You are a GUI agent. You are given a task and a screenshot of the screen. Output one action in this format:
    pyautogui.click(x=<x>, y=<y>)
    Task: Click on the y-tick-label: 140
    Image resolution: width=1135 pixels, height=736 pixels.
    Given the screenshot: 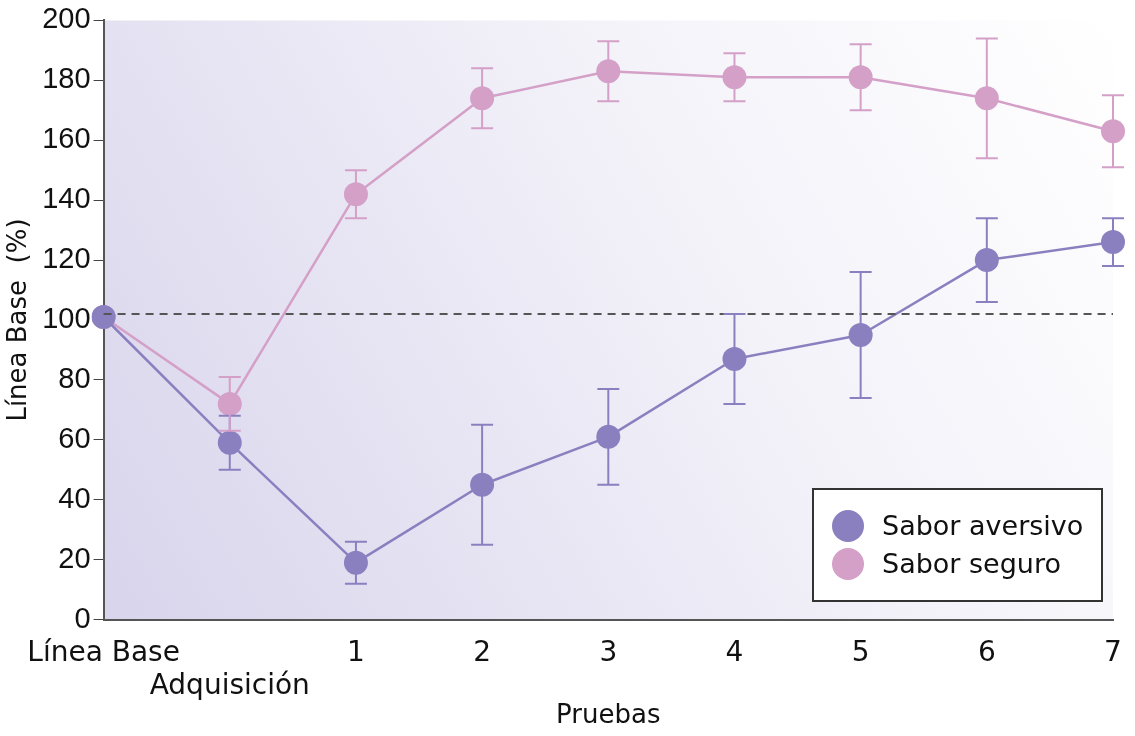 What is the action you would take?
    pyautogui.click(x=66, y=198)
    